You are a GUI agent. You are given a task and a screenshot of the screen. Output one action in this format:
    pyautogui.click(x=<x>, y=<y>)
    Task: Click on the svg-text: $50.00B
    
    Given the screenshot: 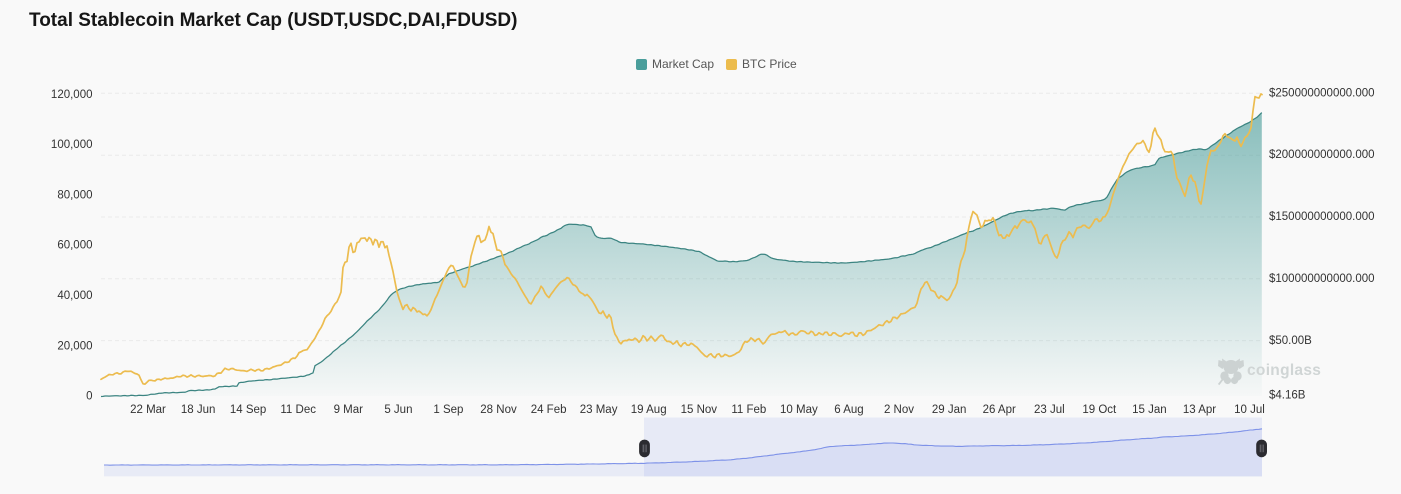 What is the action you would take?
    pyautogui.click(x=1290, y=341)
    